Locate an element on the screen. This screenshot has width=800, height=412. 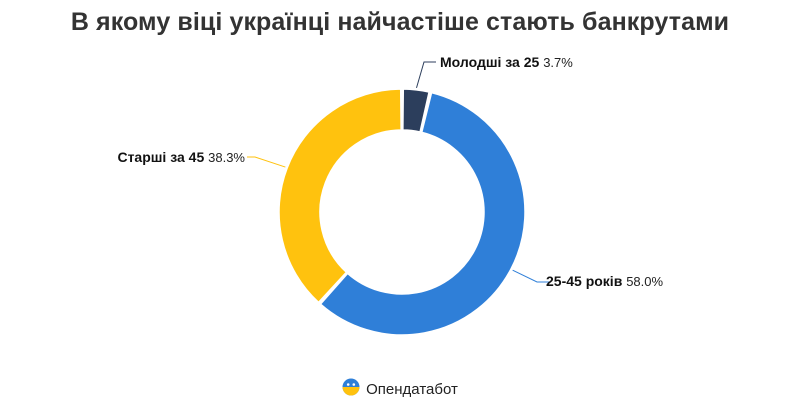
slice-label-name: 25-45 років is located at coordinates (586, 281).